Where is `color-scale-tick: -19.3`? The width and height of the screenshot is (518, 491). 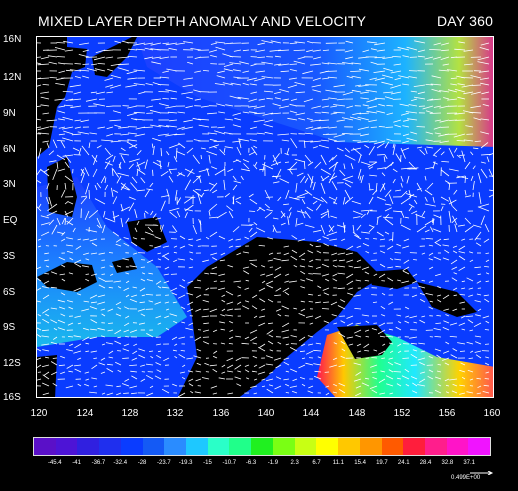
color-scale-tick: -19.3 is located at coordinates (185, 463).